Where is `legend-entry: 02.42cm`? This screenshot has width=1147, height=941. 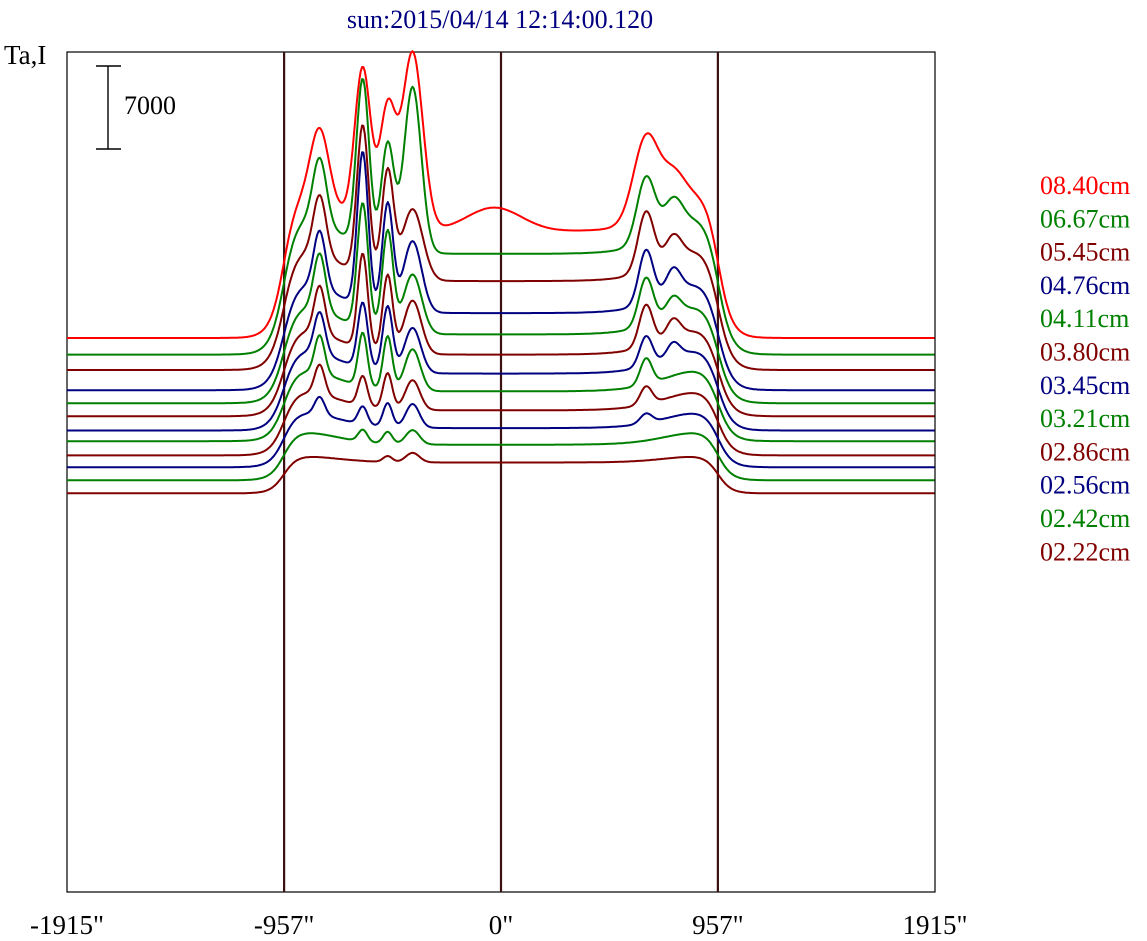
legend-entry: 02.42cm is located at coordinates (1085, 518).